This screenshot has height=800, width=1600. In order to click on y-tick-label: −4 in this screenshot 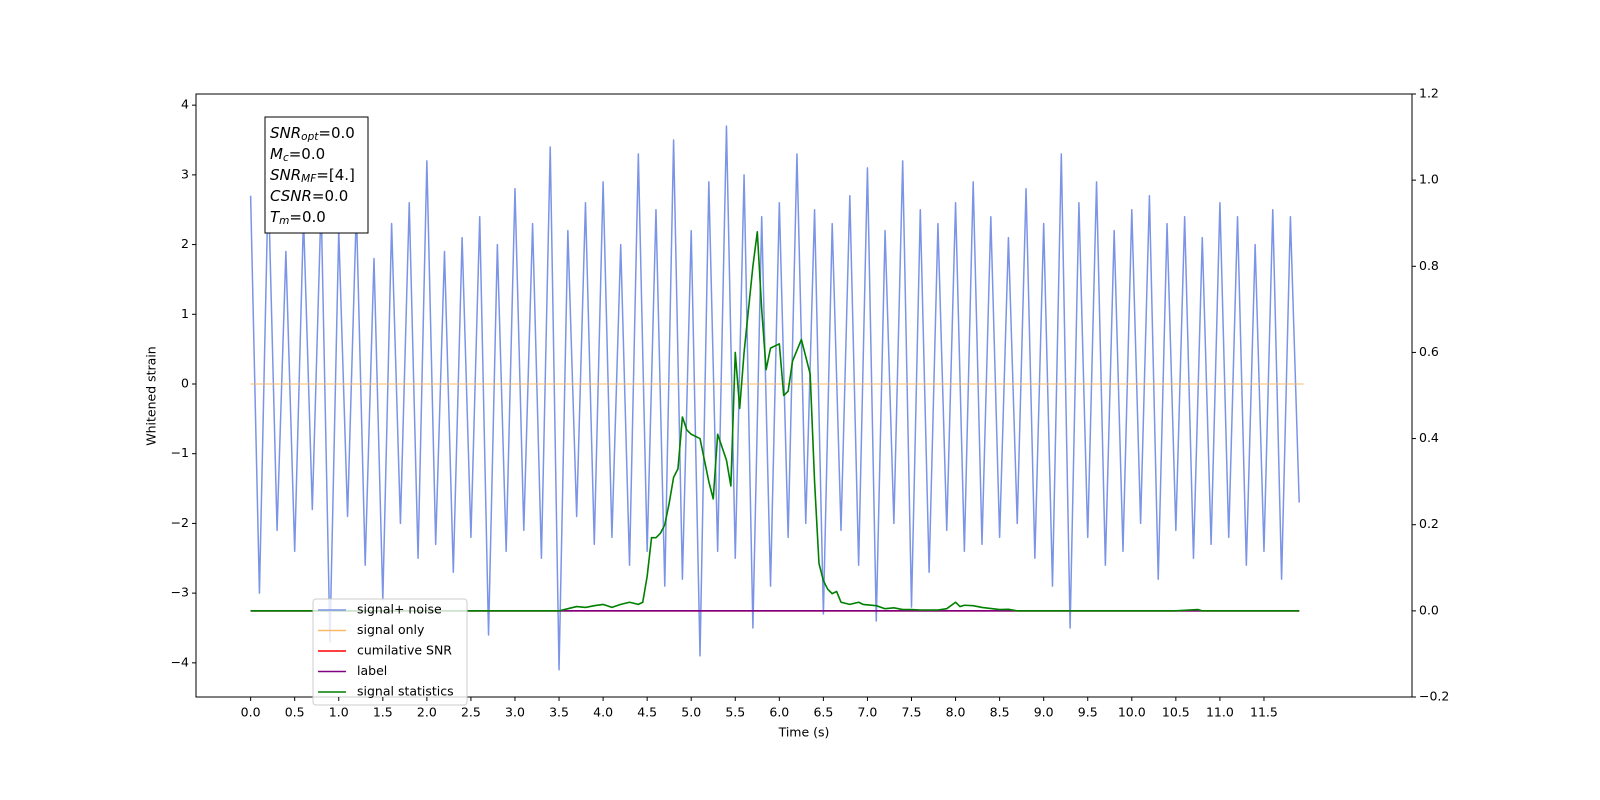, I will do `click(180, 661)`.